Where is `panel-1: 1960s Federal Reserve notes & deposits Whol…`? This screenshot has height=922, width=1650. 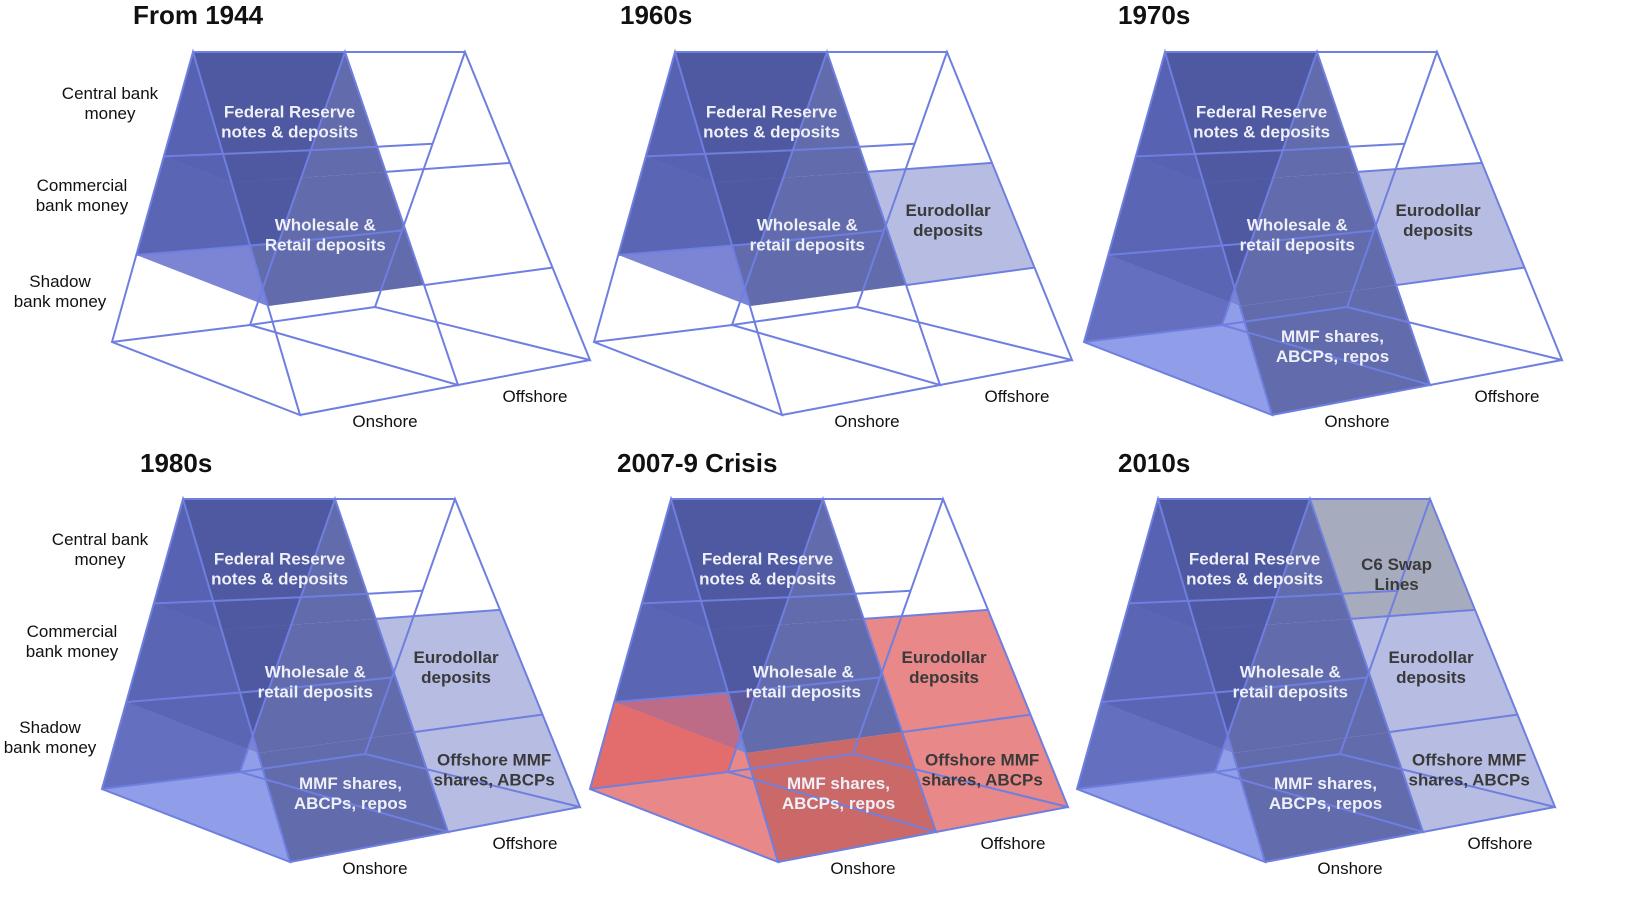 panel-1: 1960s Federal Reserve notes & deposits Whol… is located at coordinates (833, 215).